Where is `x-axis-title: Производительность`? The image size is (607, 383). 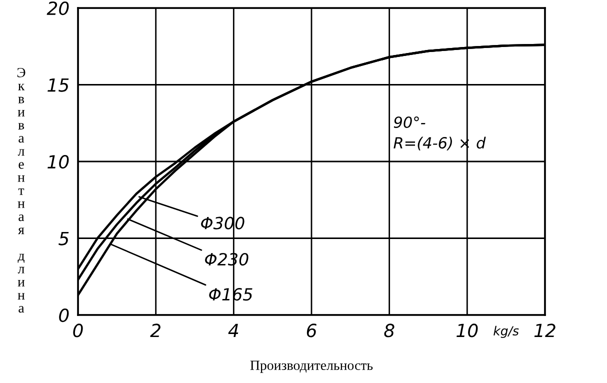 x-axis-title: Производительность is located at coordinates (311, 366).